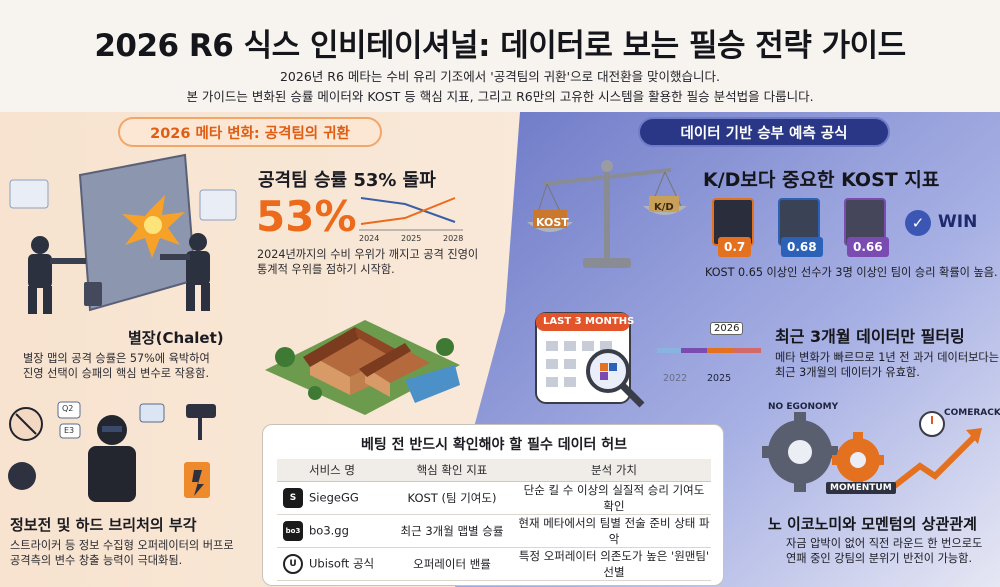  Describe the element at coordinates (972, 413) in the screenshot. I see `arrow-label: COMERACK` at that location.